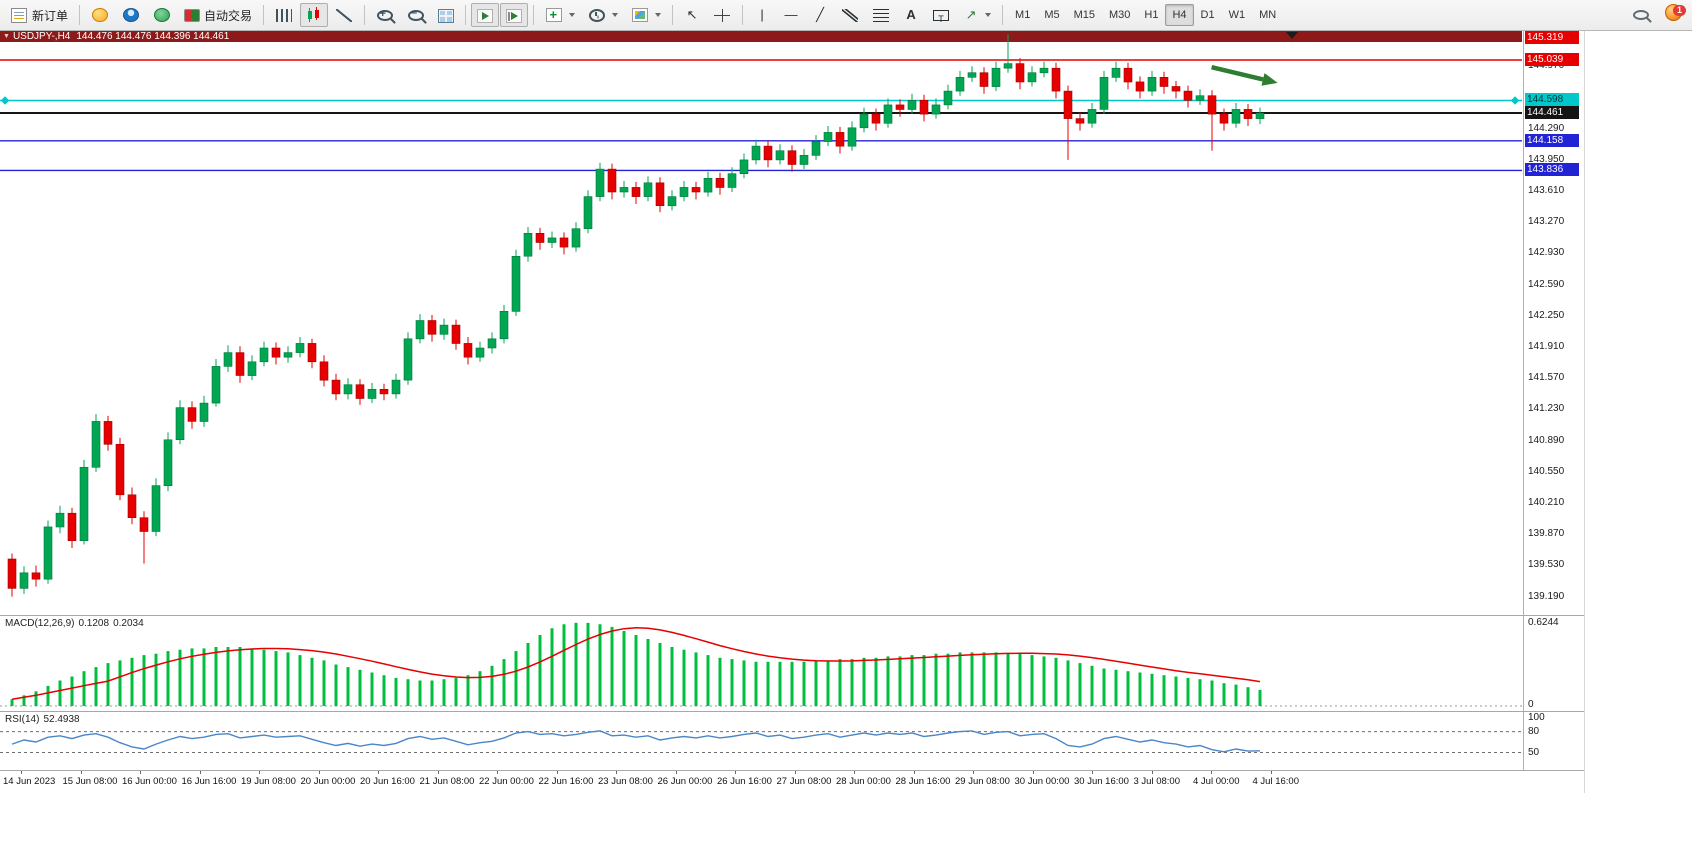 The width and height of the screenshot is (1692, 853). I want to click on time-tick: 29 Jun 08:00, so click(982, 779).